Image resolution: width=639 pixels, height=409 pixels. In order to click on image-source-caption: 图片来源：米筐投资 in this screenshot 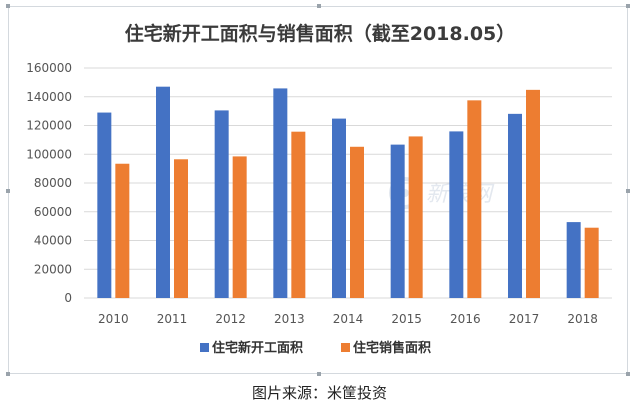, I will do `click(319, 393)`.